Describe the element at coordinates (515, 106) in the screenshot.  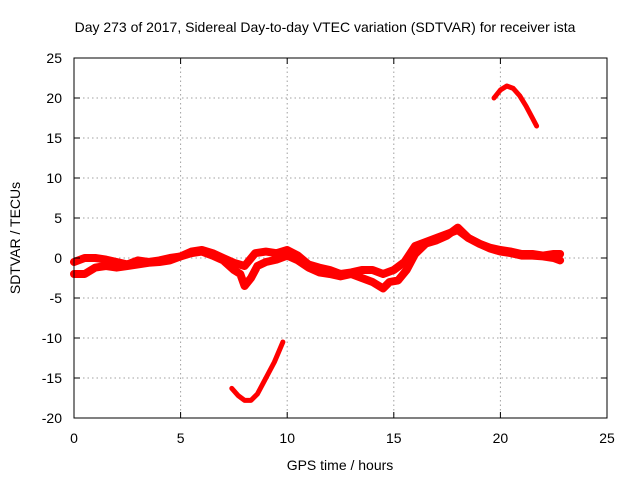
I see `series-positive-excursion` at that location.